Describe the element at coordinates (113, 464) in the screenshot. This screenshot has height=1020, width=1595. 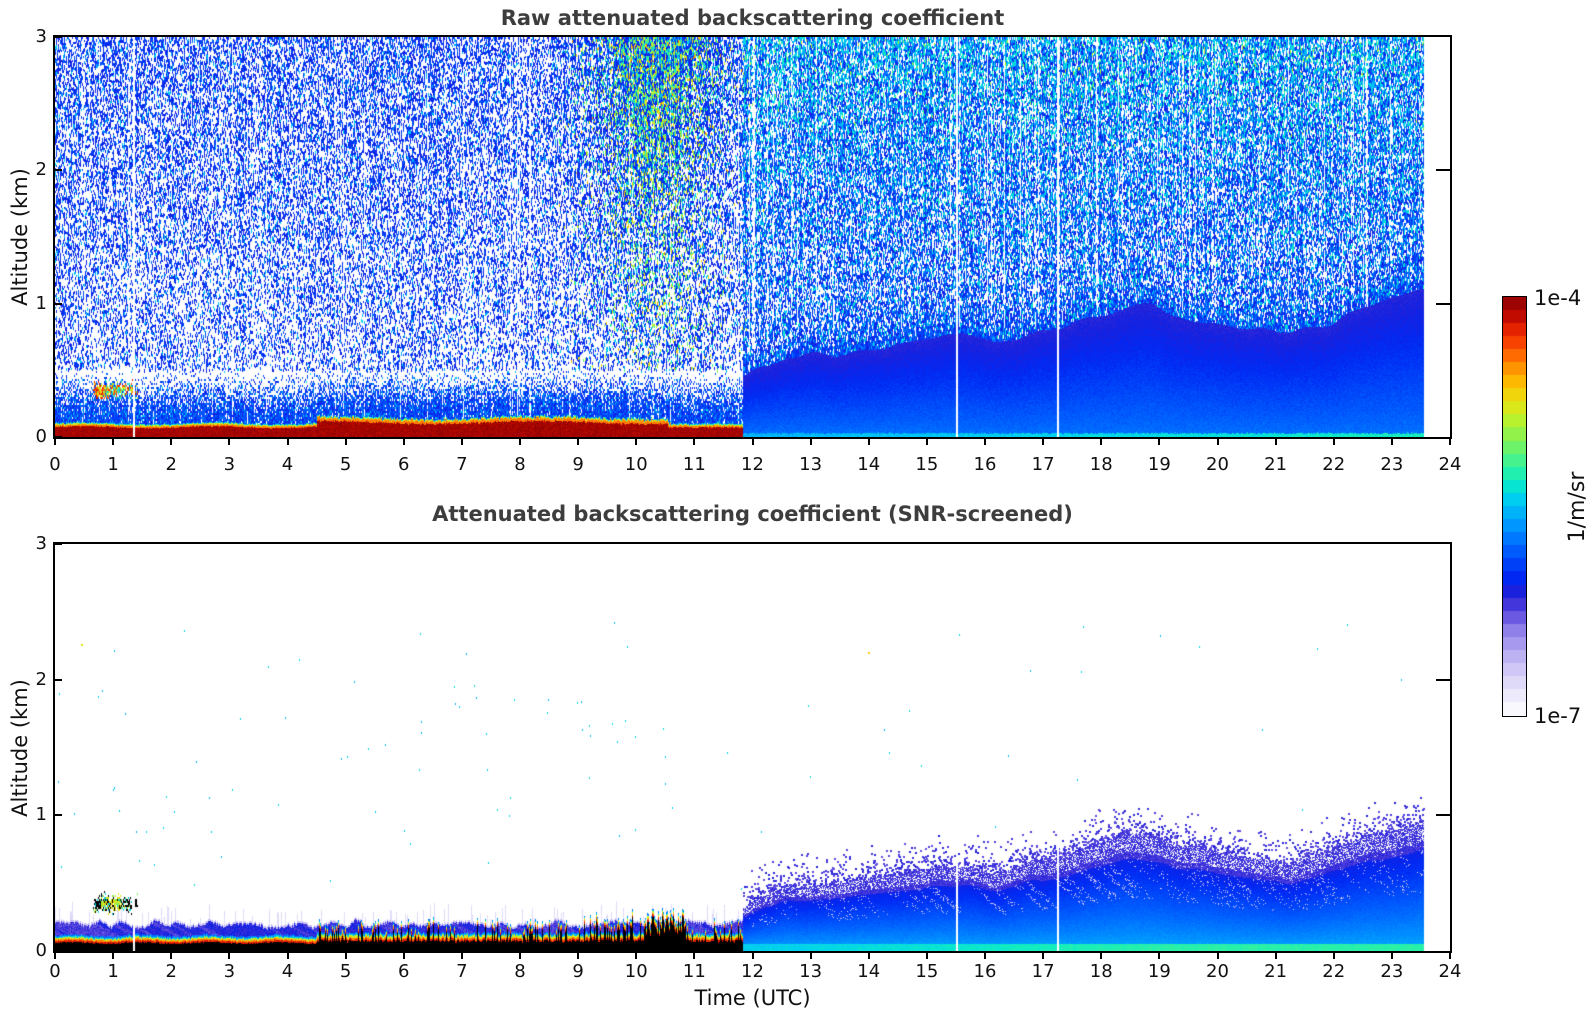
I see `x-tick-label: 1` at that location.